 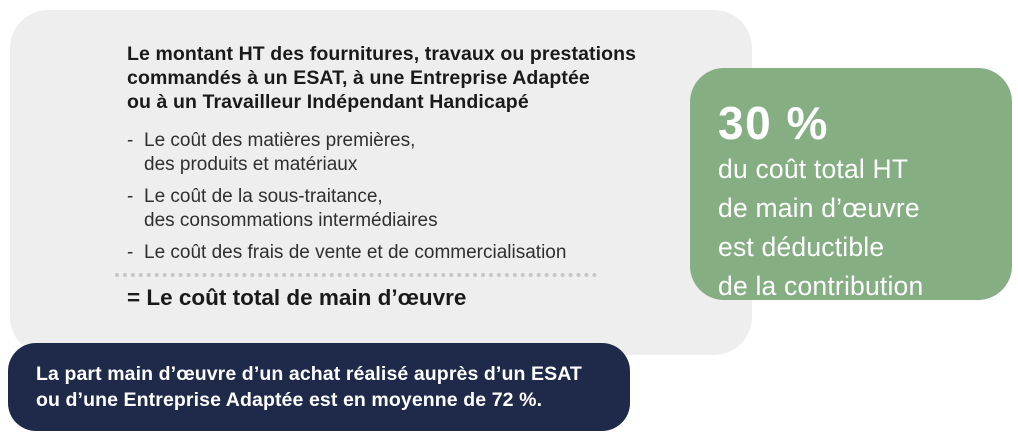 What do you see at coordinates (263, 196) in the screenshot?
I see `list-item-line: Le coût de la sous-traitance,` at bounding box center [263, 196].